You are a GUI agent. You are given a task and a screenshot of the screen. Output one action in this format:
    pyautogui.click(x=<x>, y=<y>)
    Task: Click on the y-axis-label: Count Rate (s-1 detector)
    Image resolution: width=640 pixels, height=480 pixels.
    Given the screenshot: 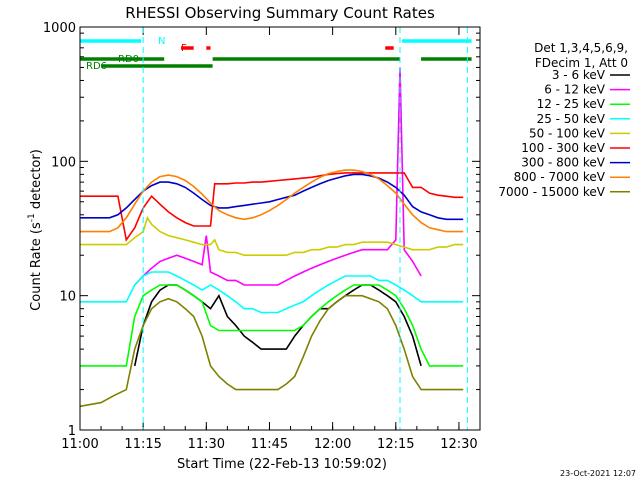 What is the action you would take?
    pyautogui.click(x=35, y=230)
    